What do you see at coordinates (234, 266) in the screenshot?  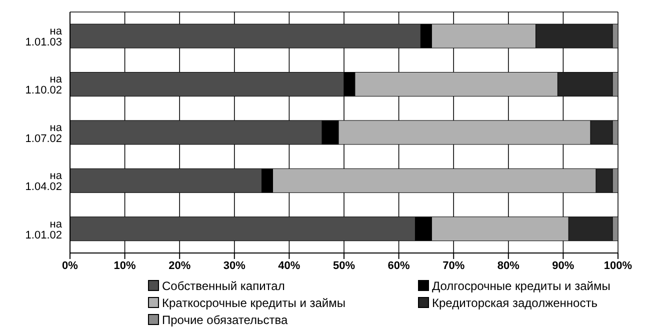 I see `x-tick-label: 30%` at bounding box center [234, 266].